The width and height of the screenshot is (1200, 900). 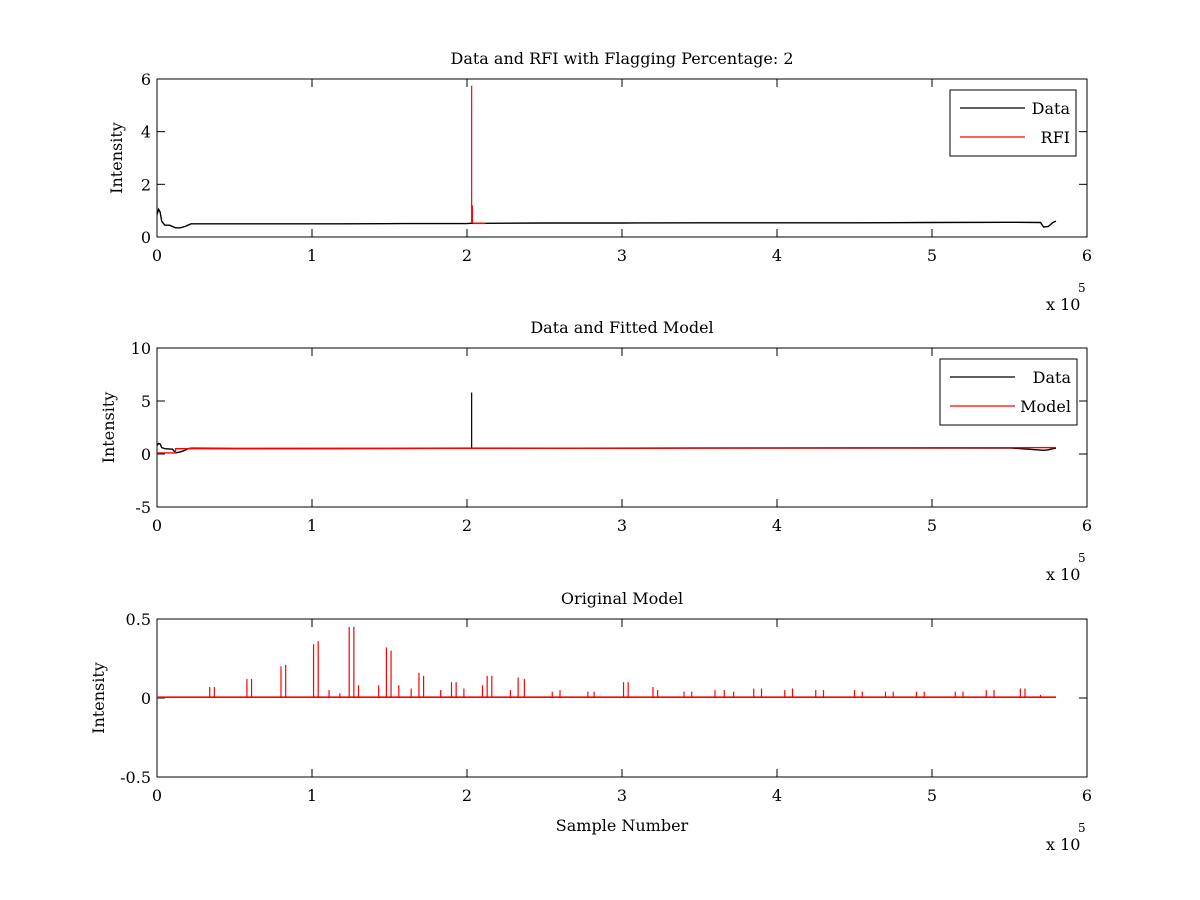 I want to click on y-tick-label: 5, so click(x=146, y=401).